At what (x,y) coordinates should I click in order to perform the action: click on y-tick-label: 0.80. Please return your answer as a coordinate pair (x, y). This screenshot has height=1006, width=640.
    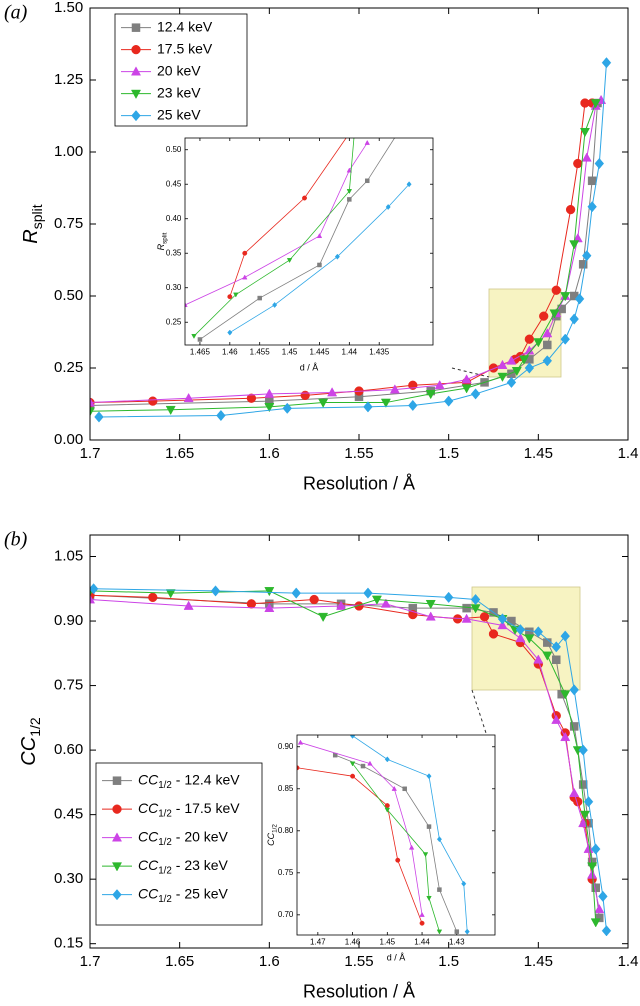
    Looking at the image, I should click on (286, 830).